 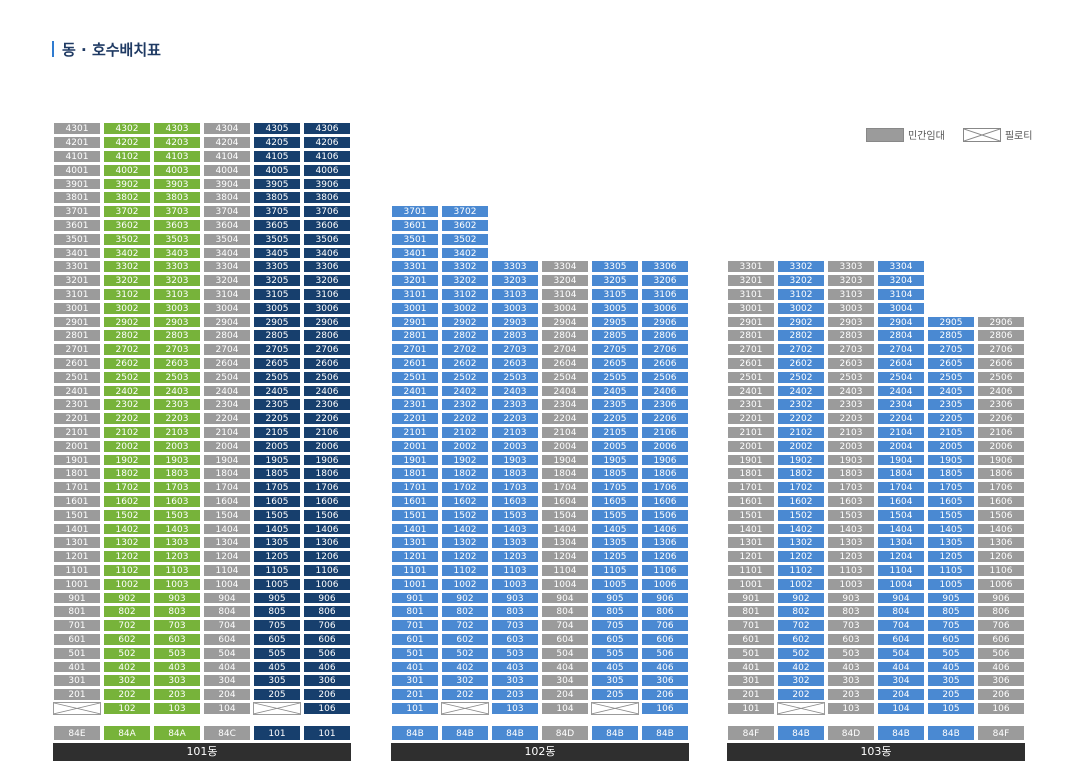 I want to click on unit-cell: 4001, so click(x=77, y=170).